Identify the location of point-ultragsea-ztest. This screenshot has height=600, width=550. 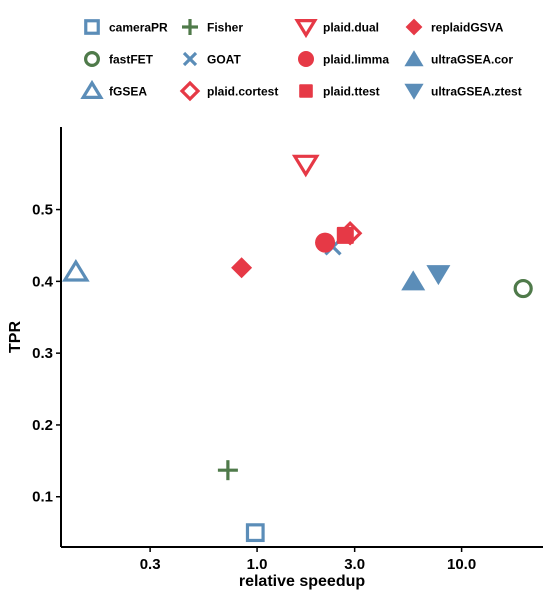
(438, 275).